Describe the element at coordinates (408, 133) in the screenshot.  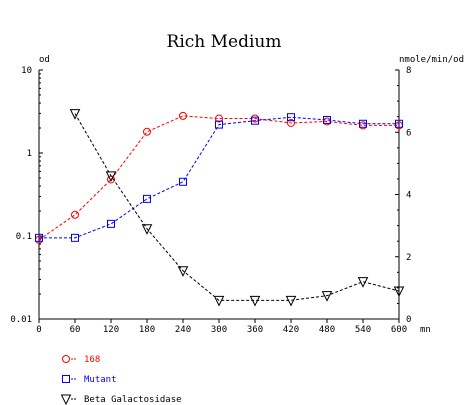
I see `right-tick-label: 6` at that location.